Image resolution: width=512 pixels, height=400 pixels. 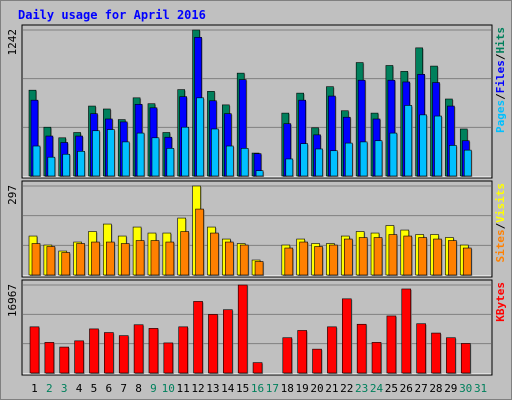 What do you see at coordinates (420, 388) in the screenshot?
I see `day-label: 27` at bounding box center [420, 388].